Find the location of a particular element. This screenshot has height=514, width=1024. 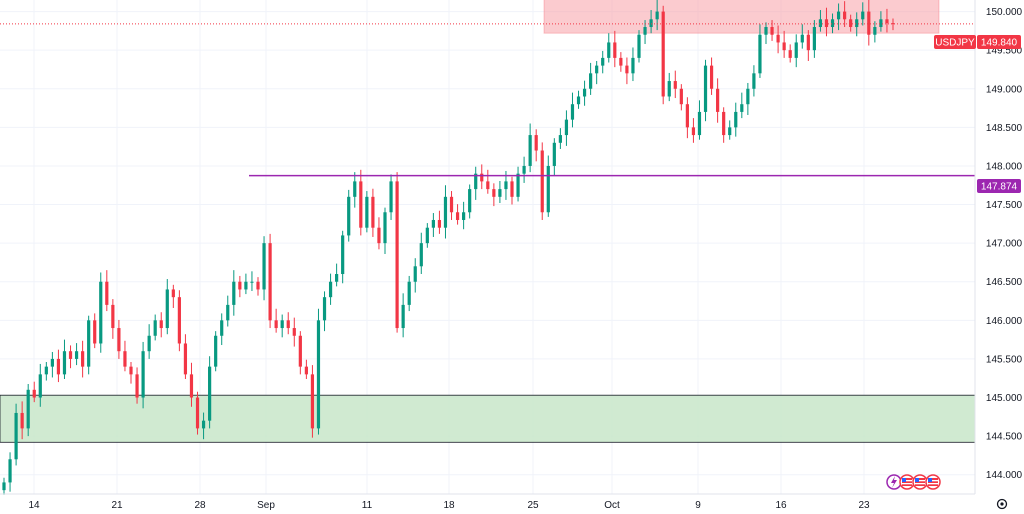

economic-events is located at coordinates (913, 482).